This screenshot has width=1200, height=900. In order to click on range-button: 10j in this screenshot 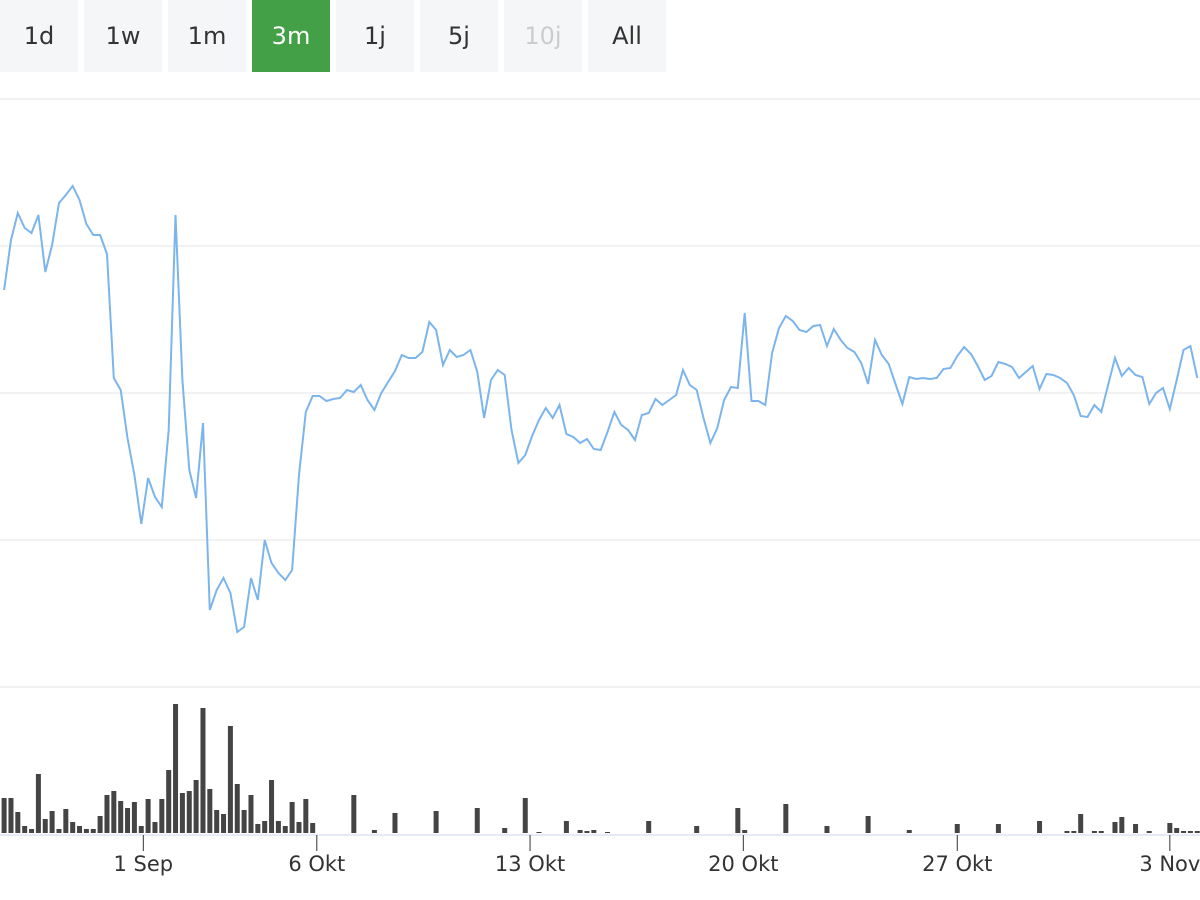, I will do `click(543, 36)`.